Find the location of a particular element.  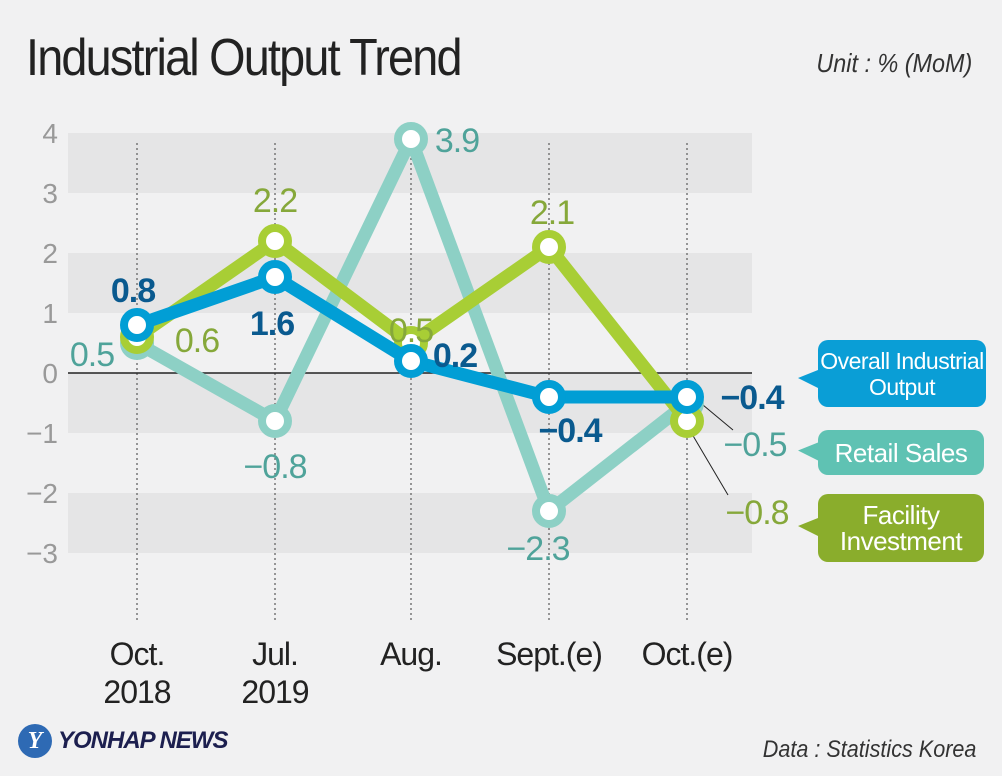

data-label: 0.6 is located at coordinates (197, 341).